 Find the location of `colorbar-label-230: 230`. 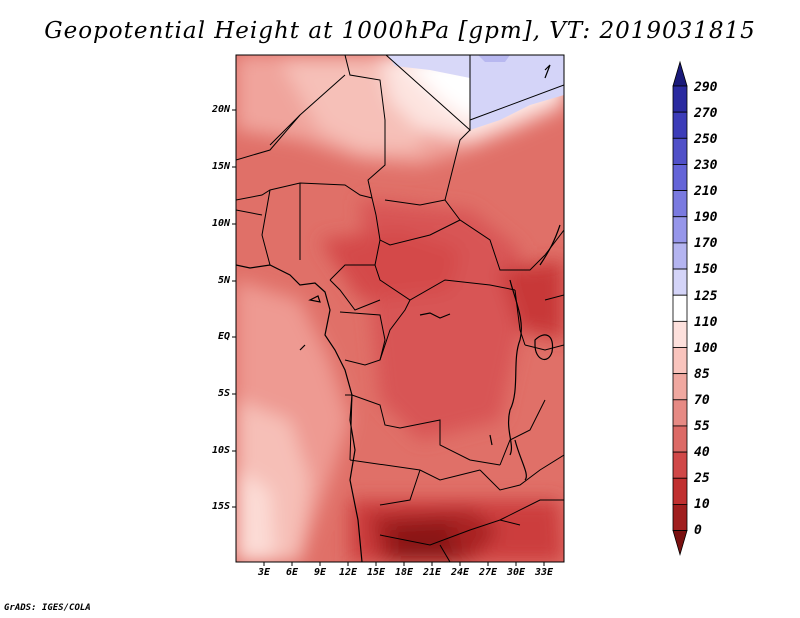

colorbar-label-230: 230 is located at coordinates (706, 165).